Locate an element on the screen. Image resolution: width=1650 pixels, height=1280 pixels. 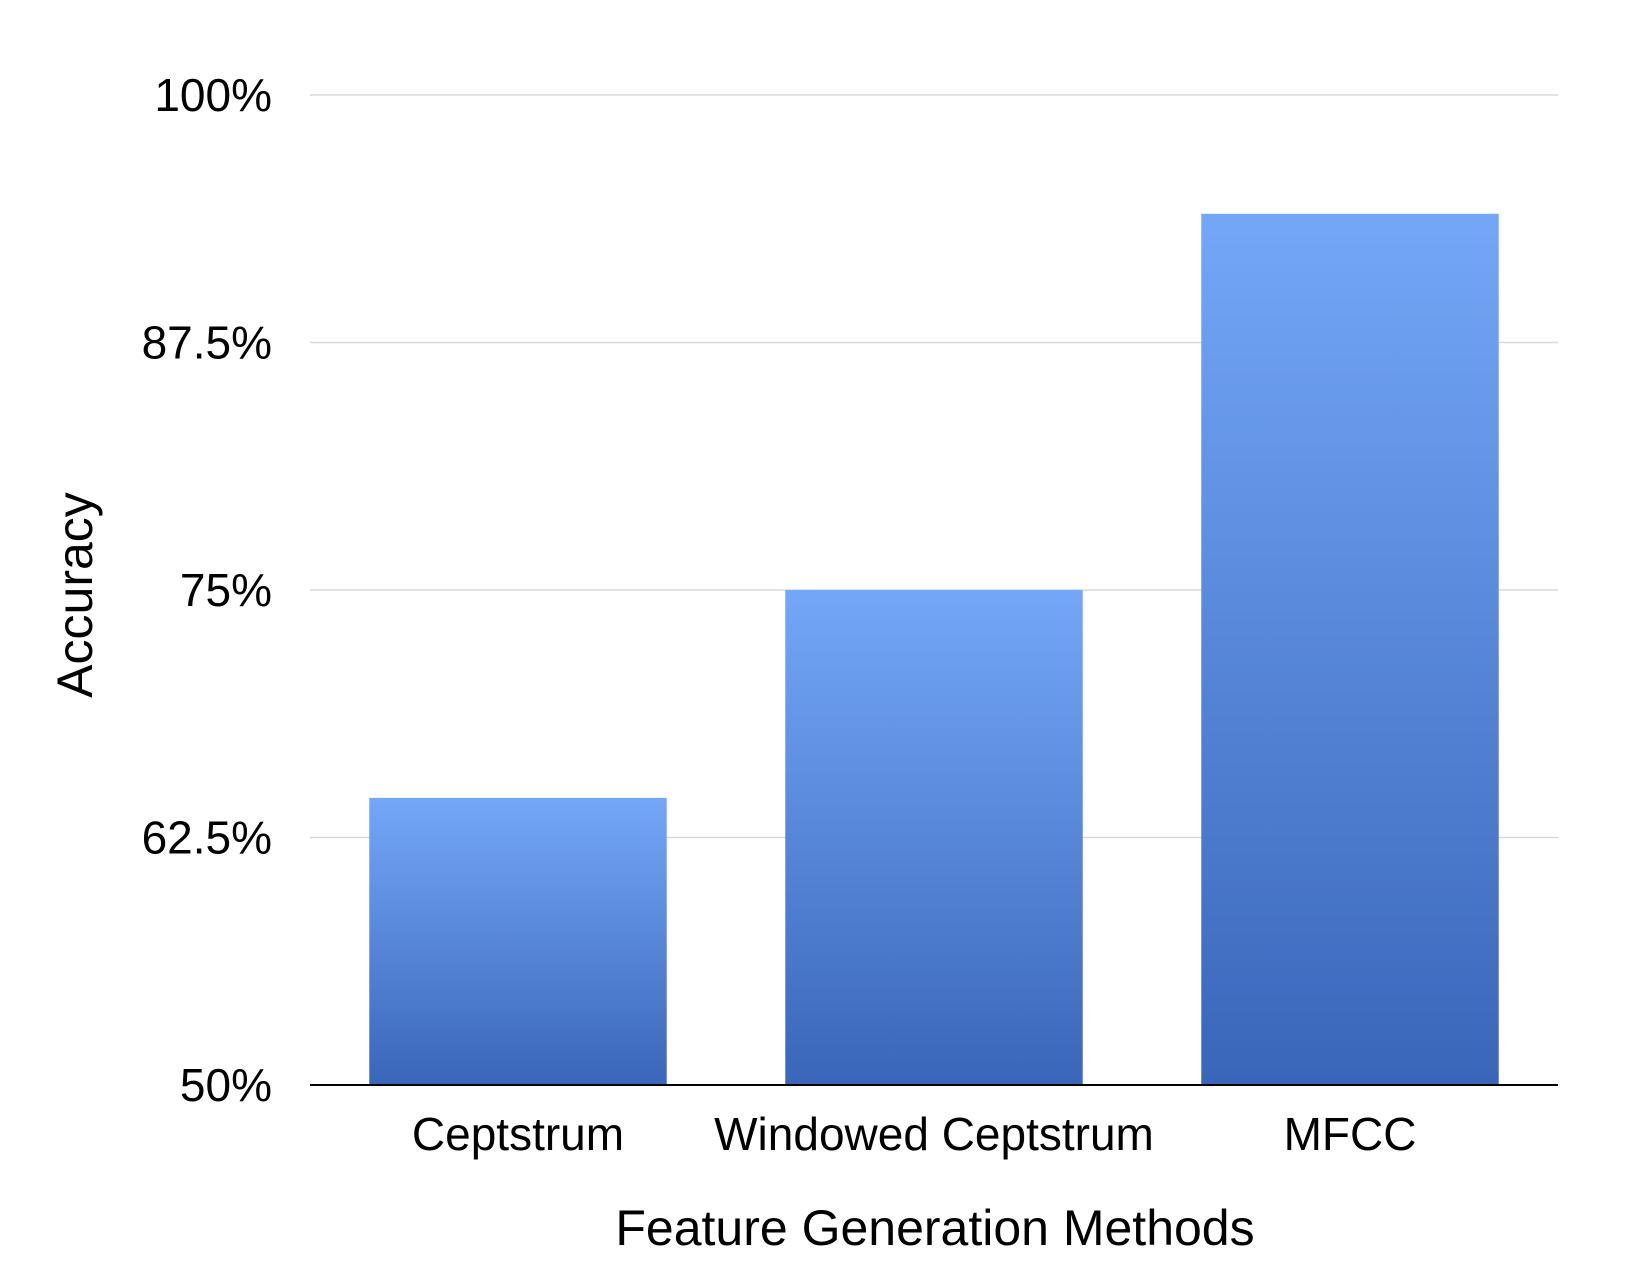
y-tick-label: 50% is located at coordinates (226, 1085).